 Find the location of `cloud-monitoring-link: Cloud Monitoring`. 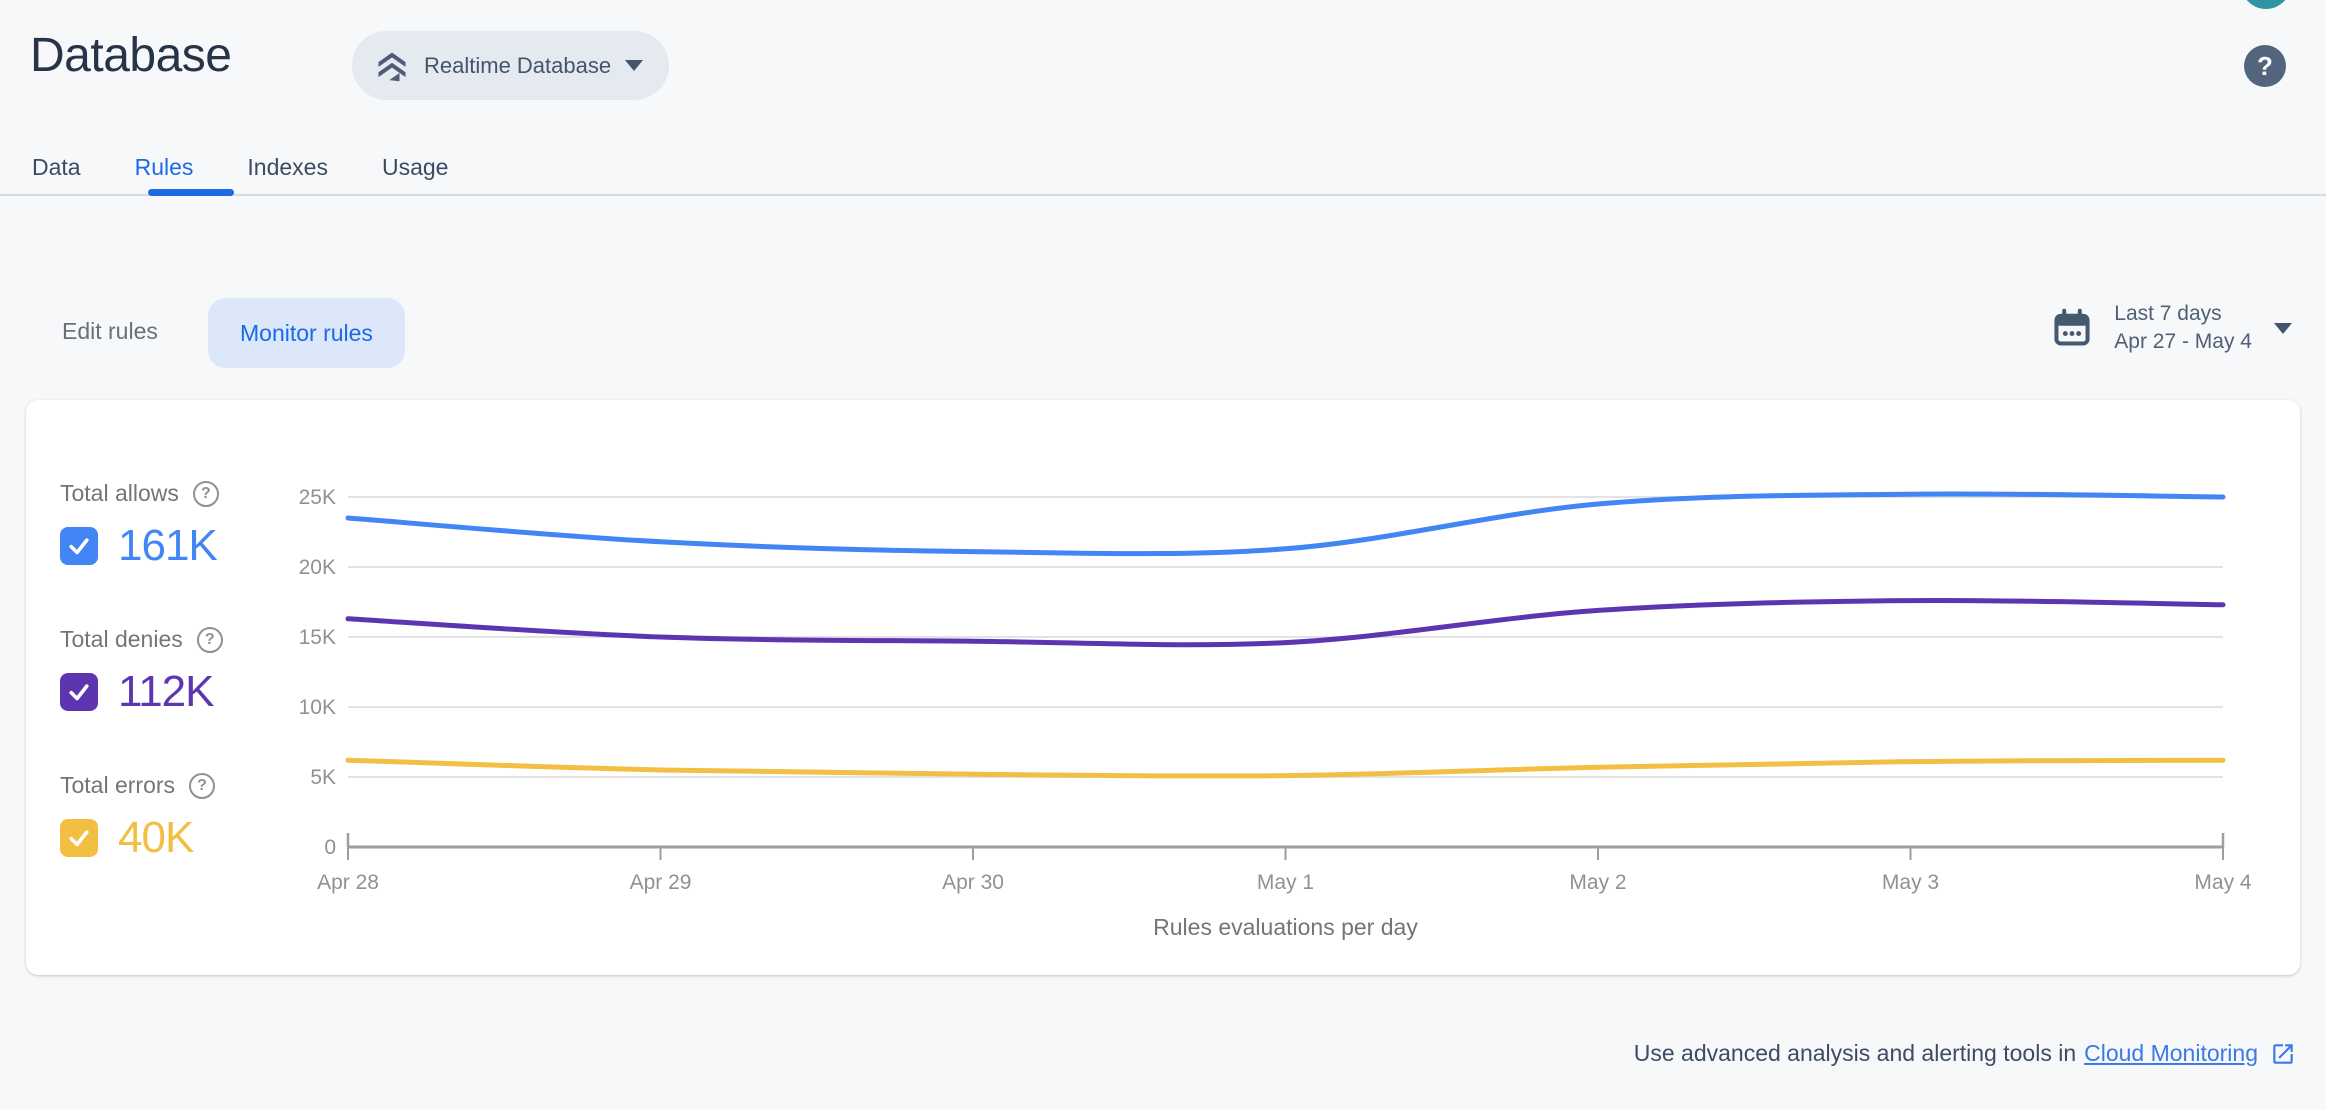

cloud-monitoring-link: Cloud Monitoring is located at coordinates (2171, 1053).